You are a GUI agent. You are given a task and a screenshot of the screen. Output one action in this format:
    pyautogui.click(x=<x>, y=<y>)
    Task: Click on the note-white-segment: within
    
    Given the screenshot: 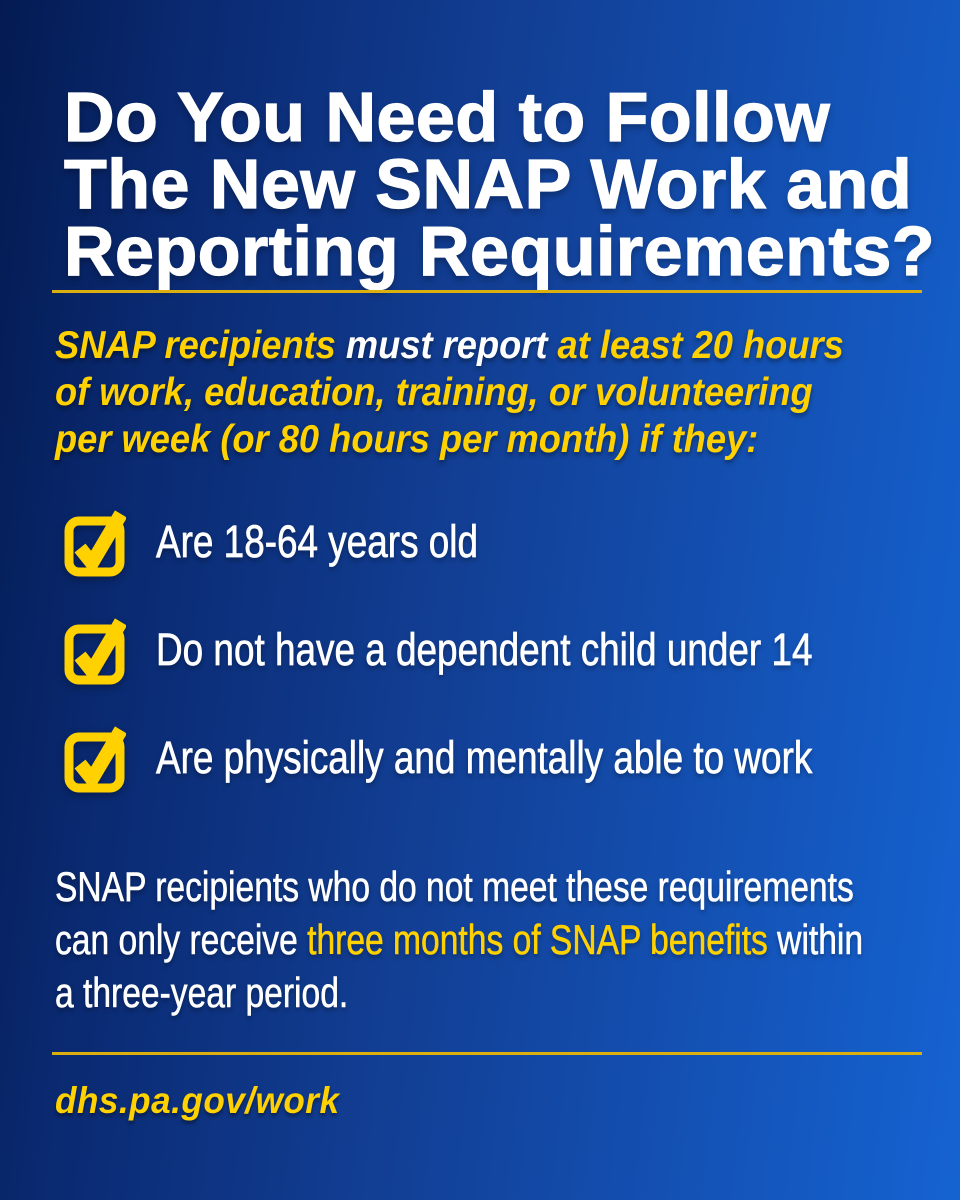 What is the action you would take?
    pyautogui.click(x=815, y=940)
    